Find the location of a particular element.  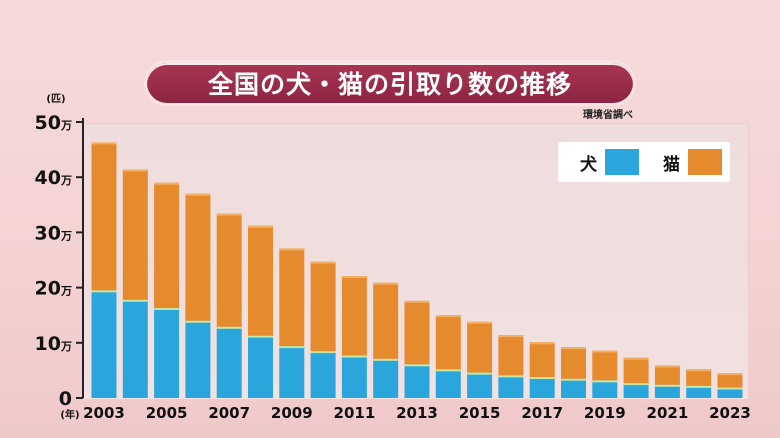

bar-top-dog-2017 is located at coordinates (542, 378).